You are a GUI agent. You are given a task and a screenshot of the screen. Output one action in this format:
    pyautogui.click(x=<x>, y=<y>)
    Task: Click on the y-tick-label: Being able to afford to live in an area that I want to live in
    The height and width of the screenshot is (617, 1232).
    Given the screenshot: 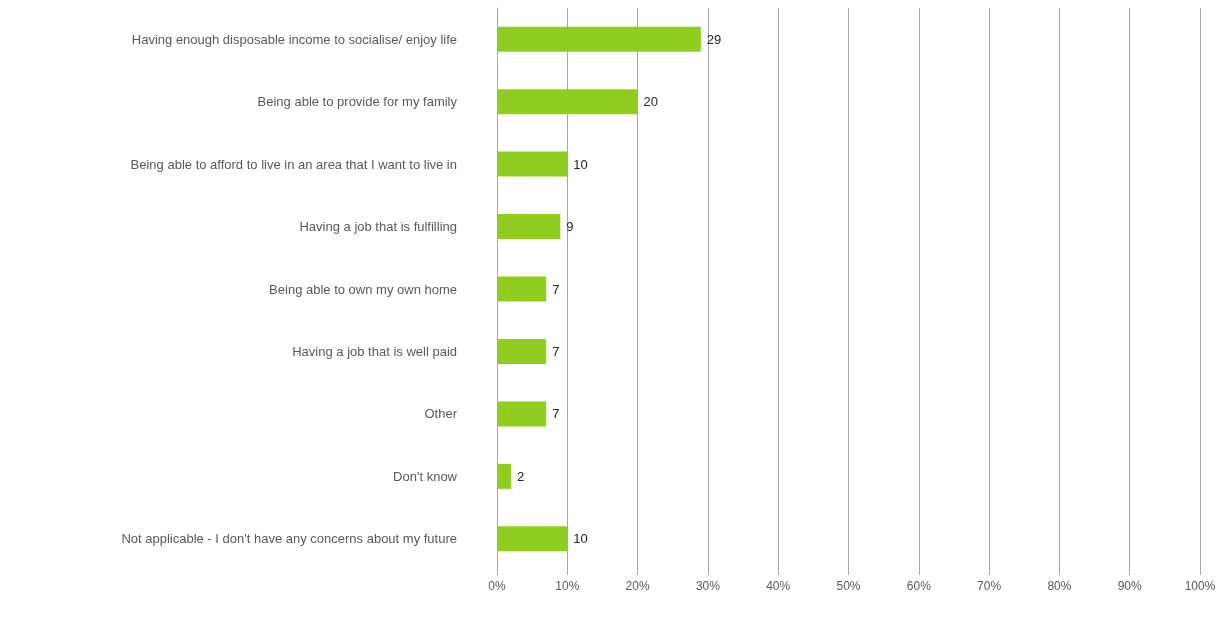 What is the action you would take?
    pyautogui.click(x=293, y=164)
    